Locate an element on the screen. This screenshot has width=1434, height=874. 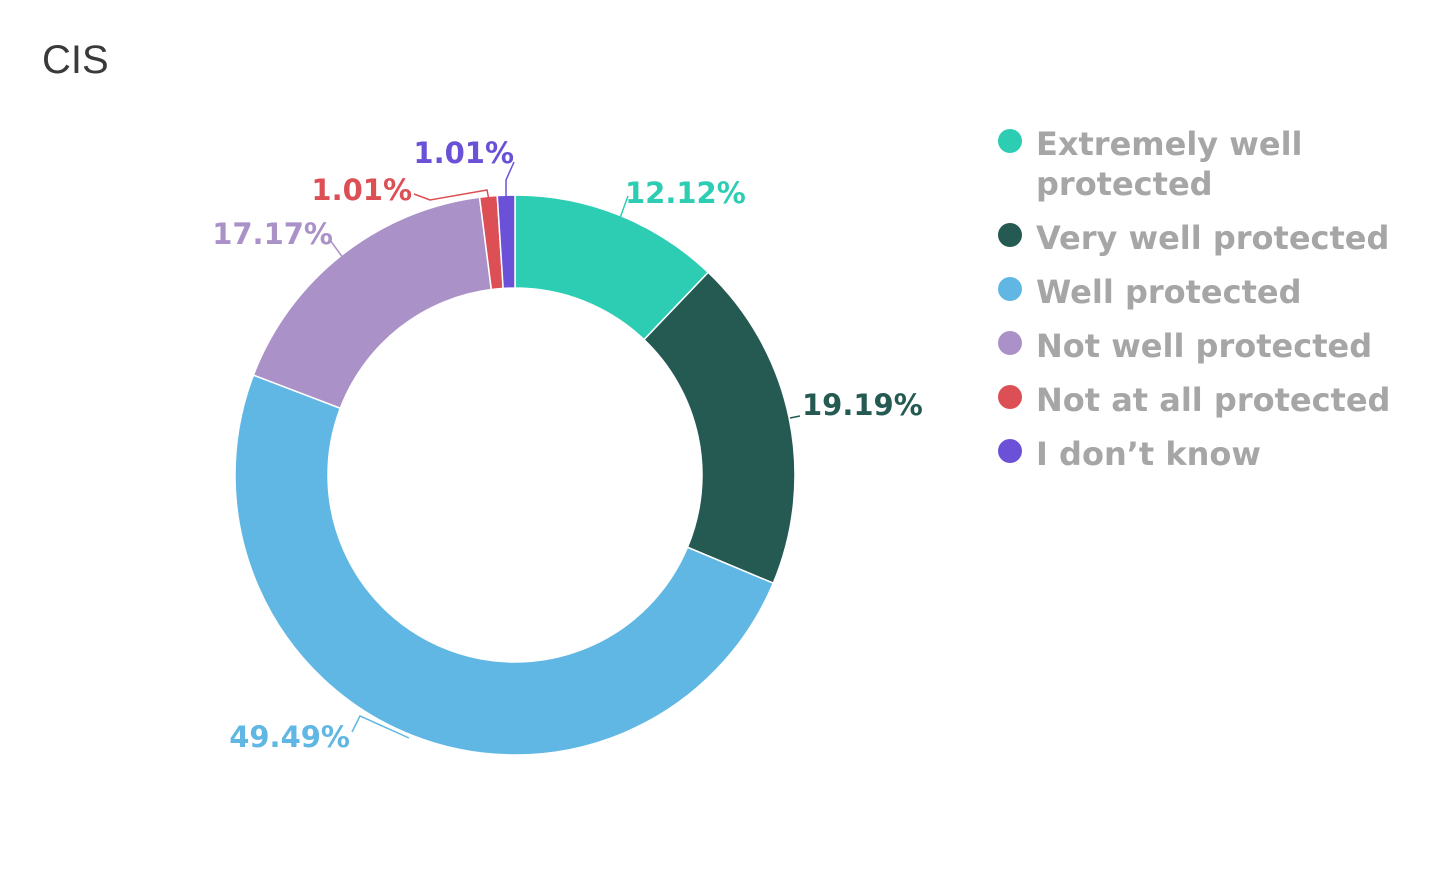
data-label: 12.12% is located at coordinates (685, 193).